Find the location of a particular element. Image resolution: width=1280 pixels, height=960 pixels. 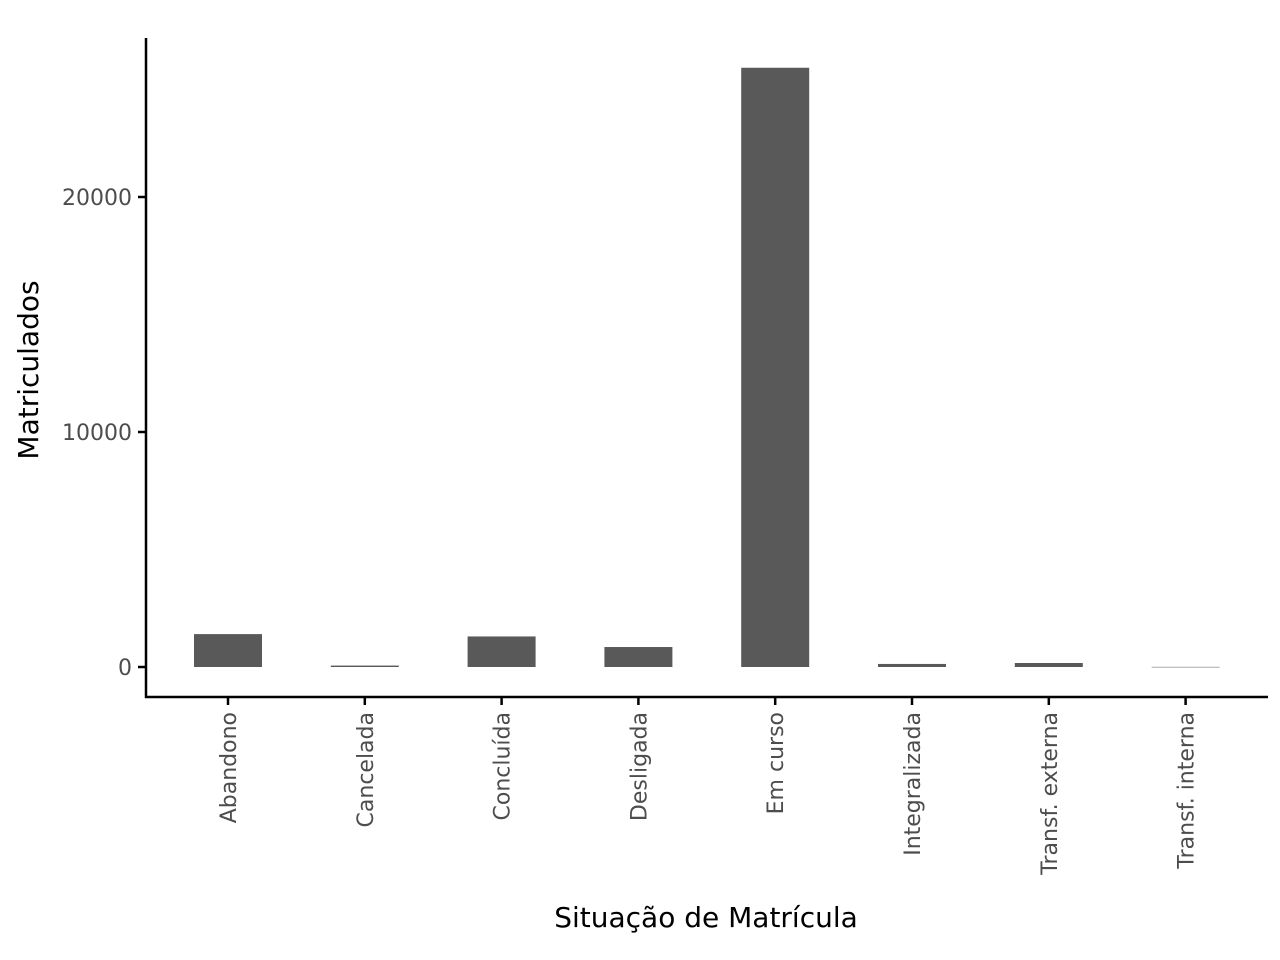

y-axis-ticks: 0 10000 20000 is located at coordinates (104, 433).